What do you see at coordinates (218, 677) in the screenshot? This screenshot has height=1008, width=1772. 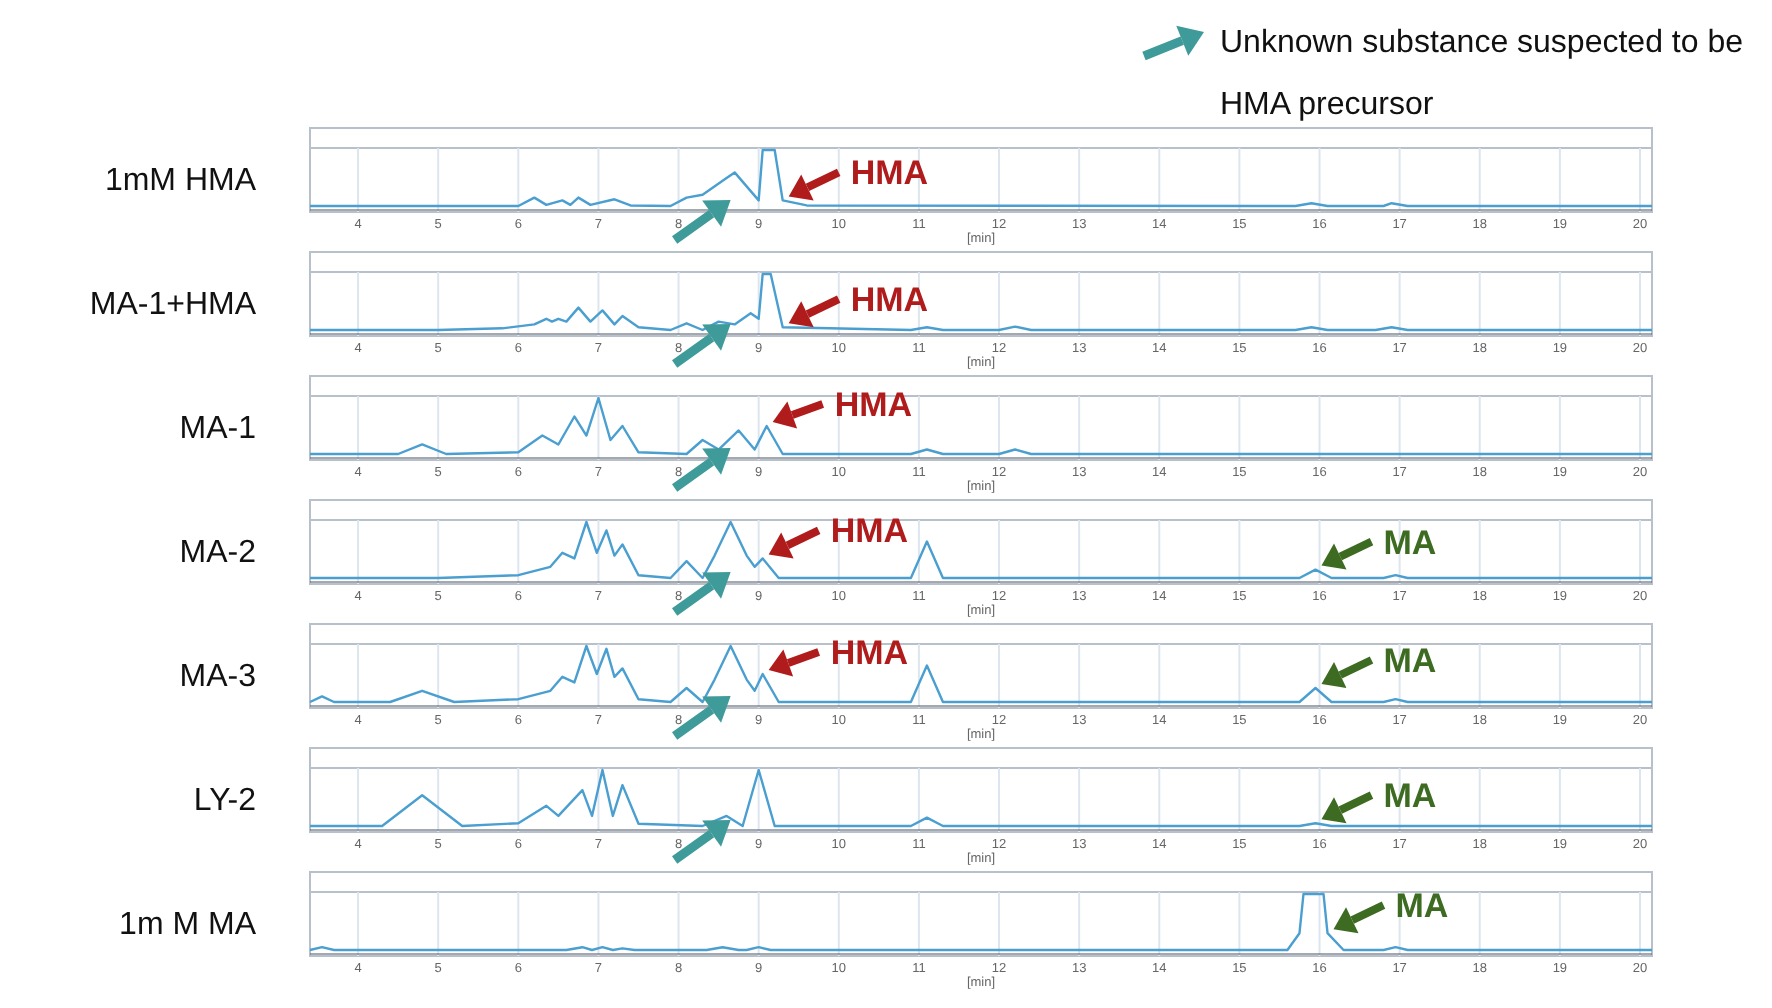 I see `y-axis-title: MA-3` at bounding box center [218, 677].